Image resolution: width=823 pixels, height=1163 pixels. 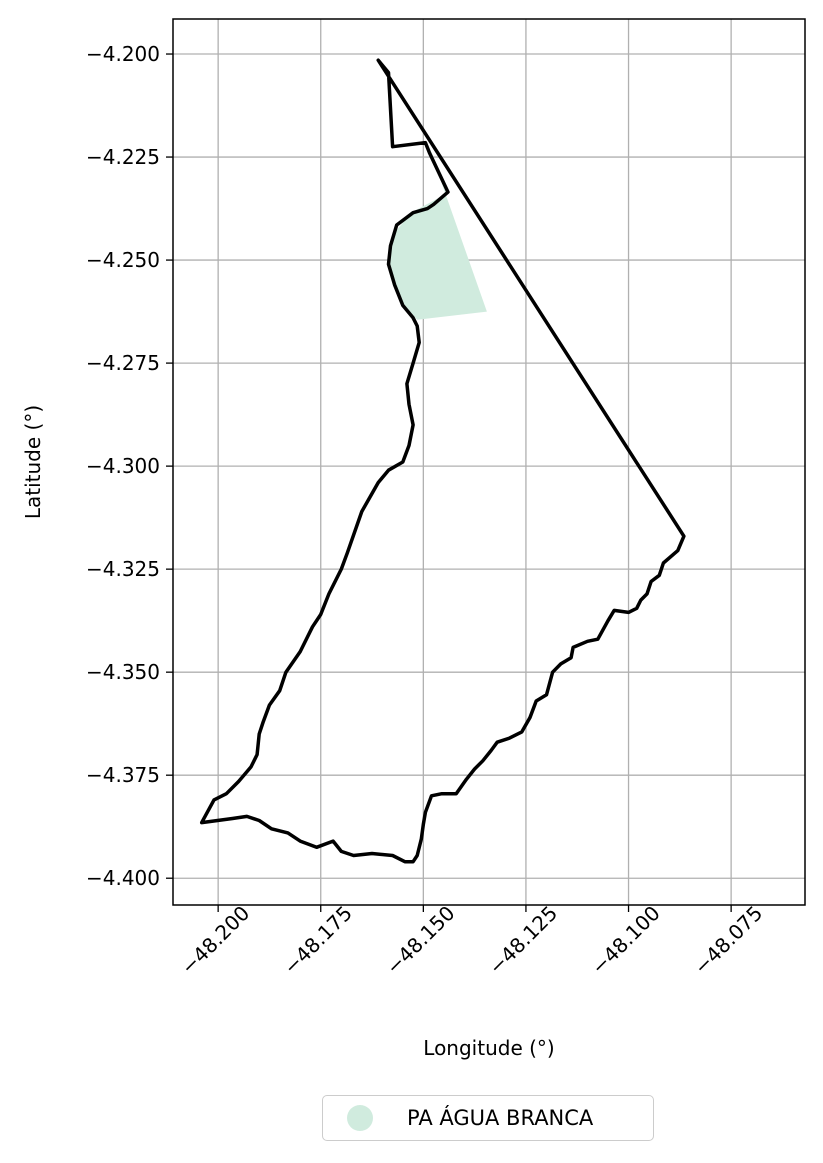 I want to click on x-tick-label-1: −48.175, so click(x=318, y=940).